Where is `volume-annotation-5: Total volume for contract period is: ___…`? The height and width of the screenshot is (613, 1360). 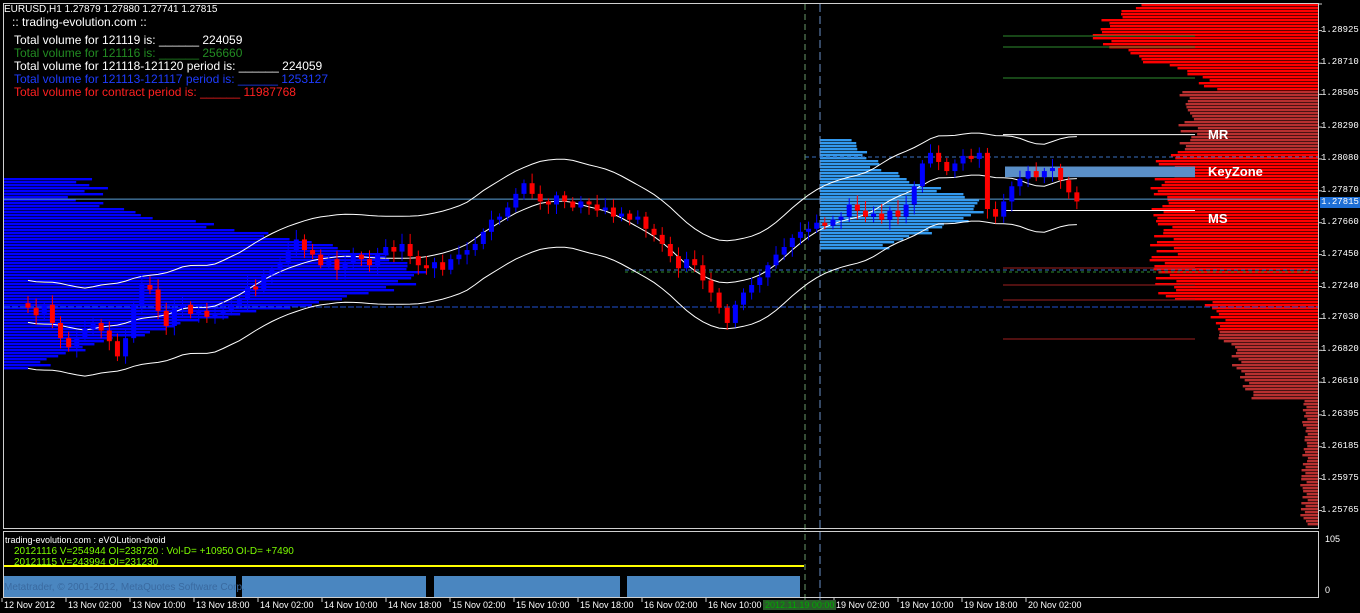
volume-annotation-5: Total volume for contract period is: ___… is located at coordinates (155, 92).